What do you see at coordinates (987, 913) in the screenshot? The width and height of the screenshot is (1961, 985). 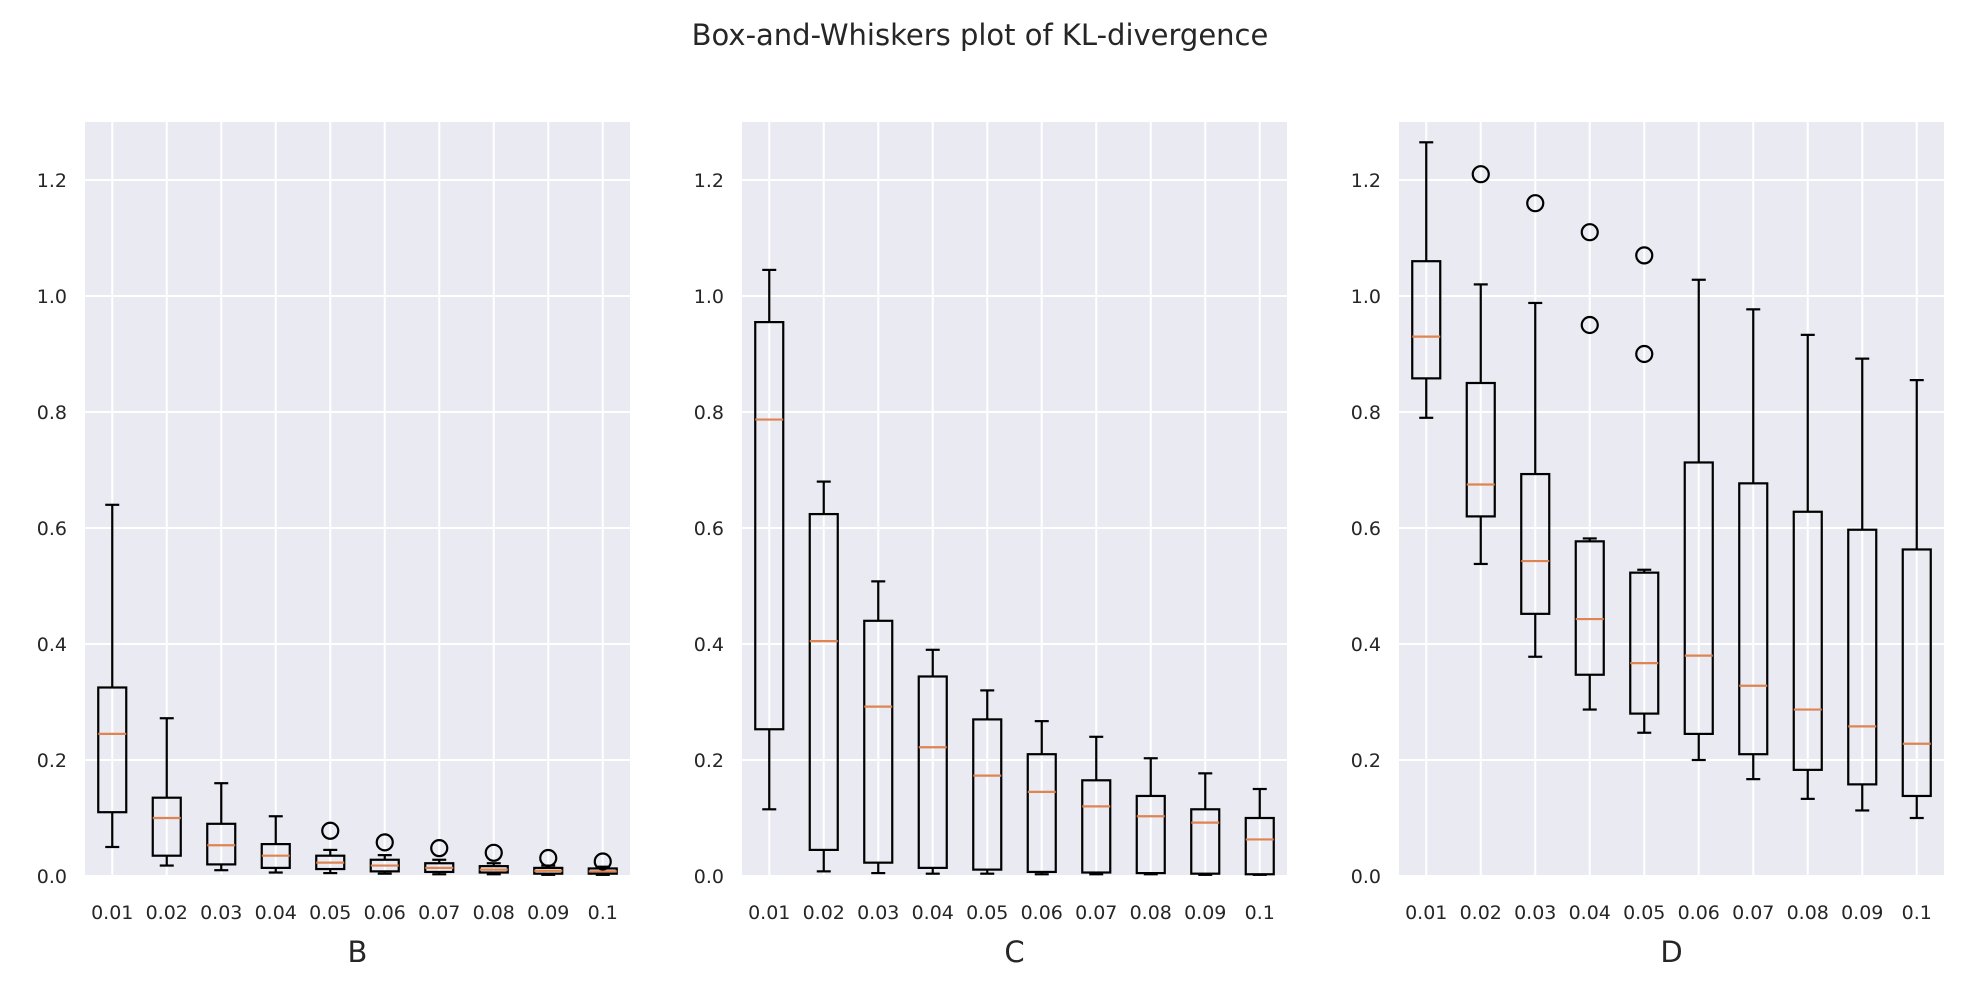 I see `x-tick-label: 0.05` at bounding box center [987, 913].